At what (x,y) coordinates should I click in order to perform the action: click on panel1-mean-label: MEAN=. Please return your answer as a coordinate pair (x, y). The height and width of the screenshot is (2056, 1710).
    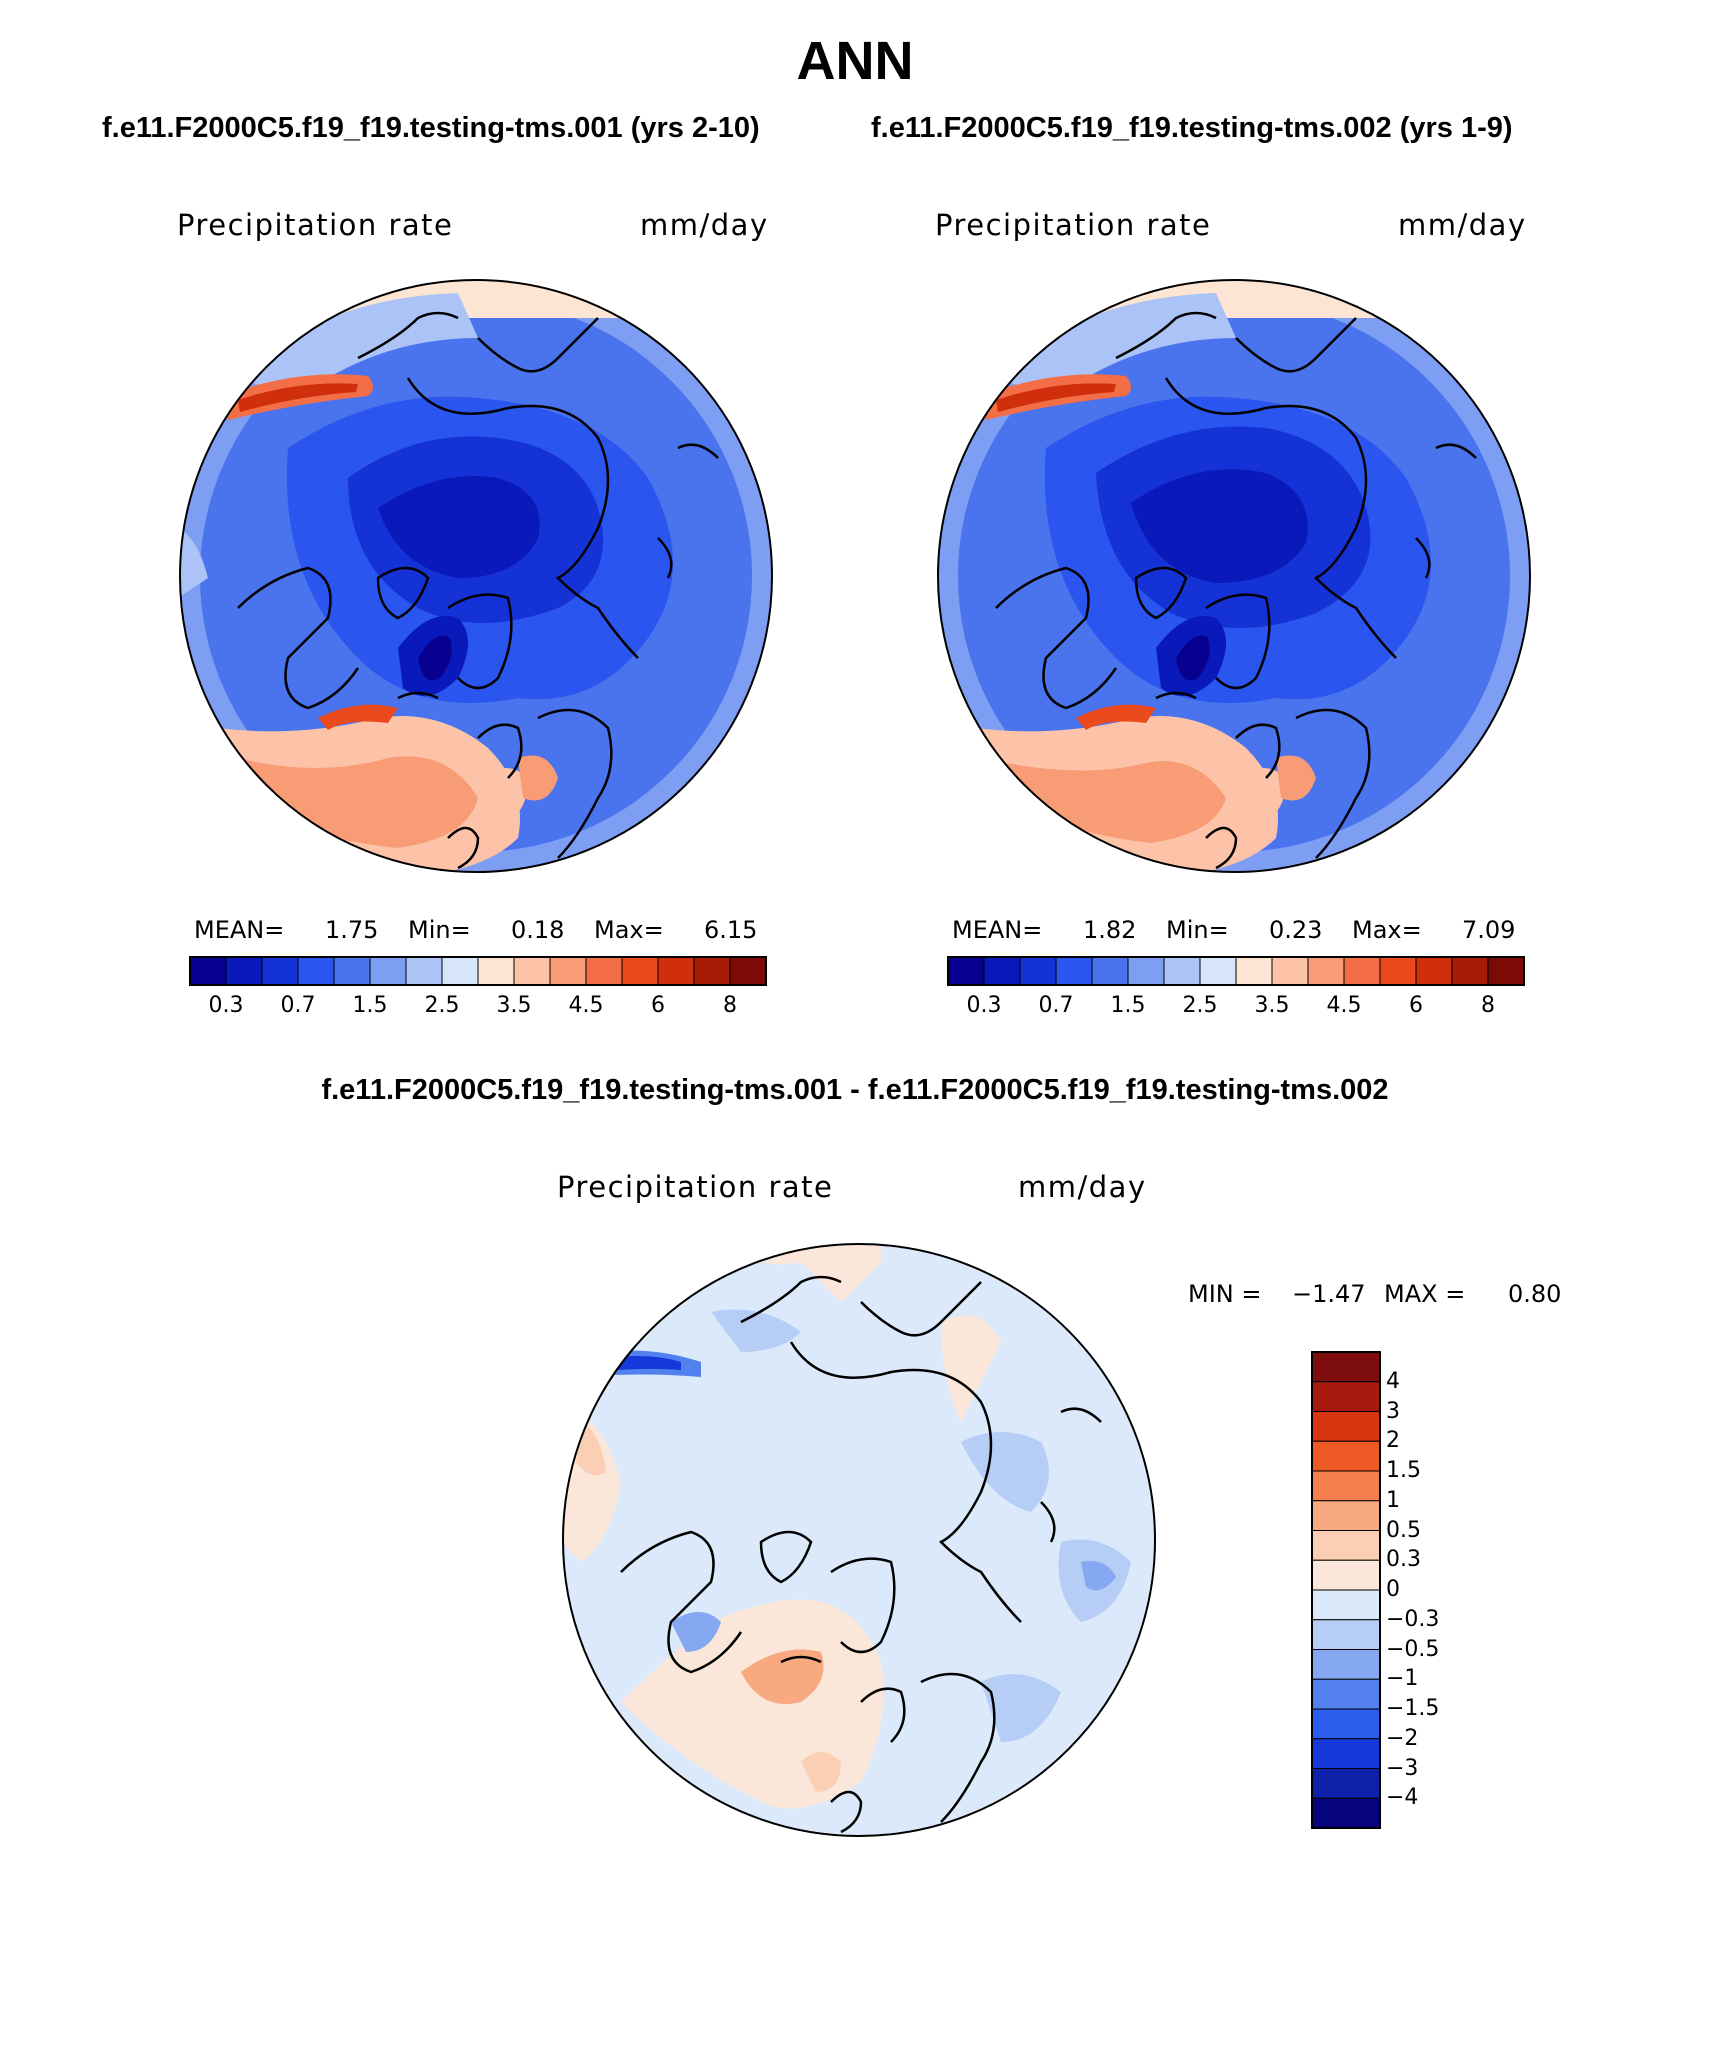
    Looking at the image, I should click on (239, 930).